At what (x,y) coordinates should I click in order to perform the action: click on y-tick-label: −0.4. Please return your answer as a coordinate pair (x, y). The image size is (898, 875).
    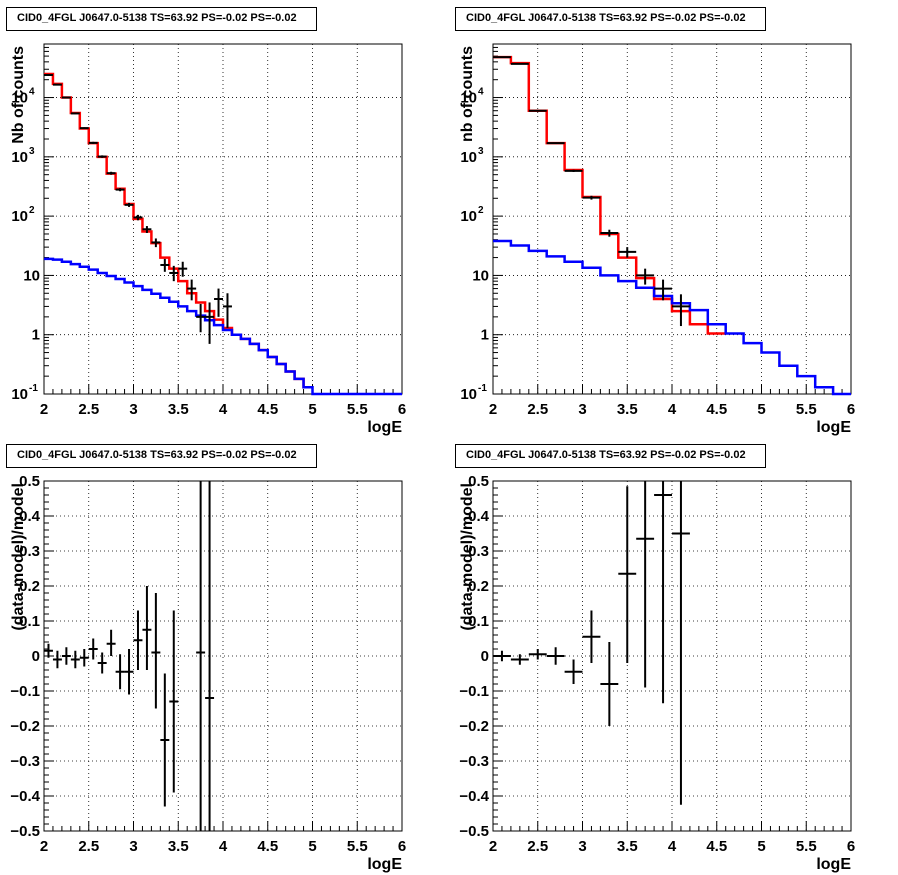
    Looking at the image, I should click on (474, 796).